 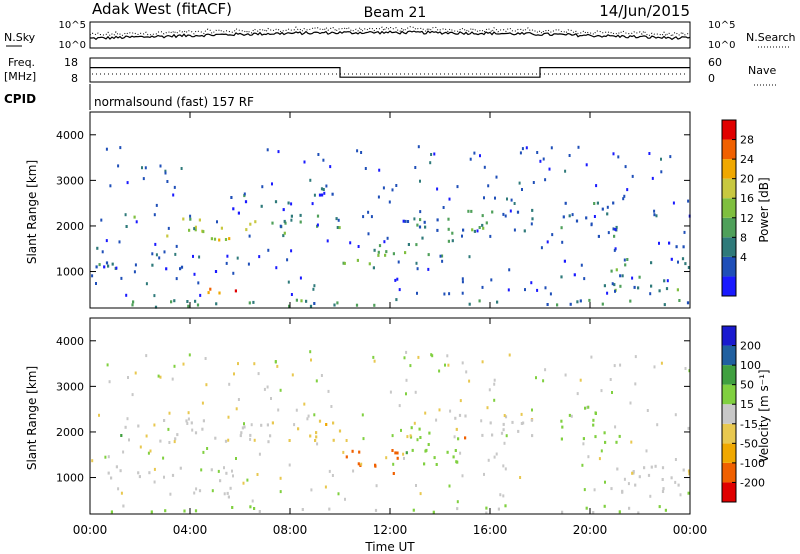 What do you see at coordinates (71, 62) in the screenshot?
I see `freq-left-tick-top: 18` at bounding box center [71, 62].